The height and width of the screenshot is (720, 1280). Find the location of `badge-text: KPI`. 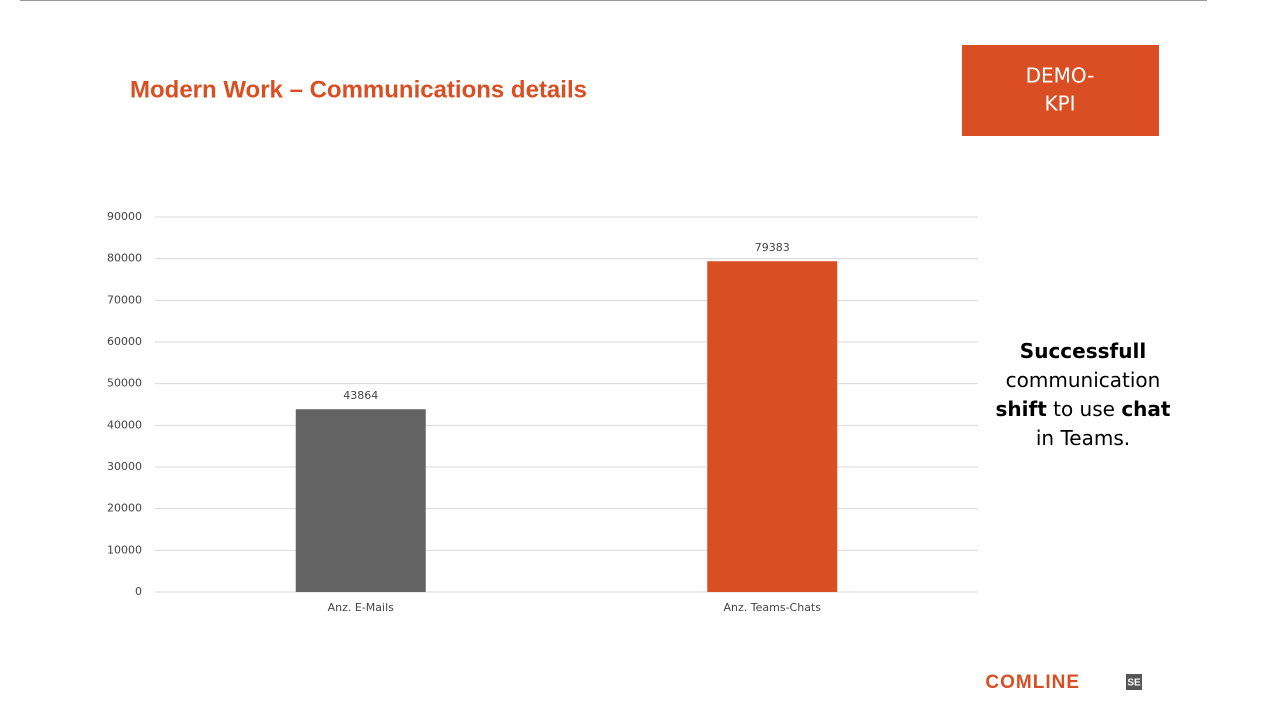

badge-text: KPI is located at coordinates (1059, 104).